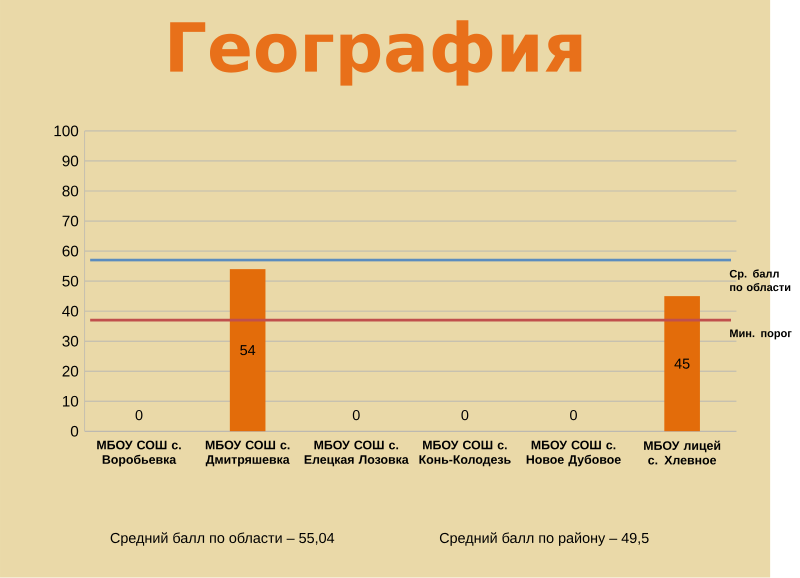  I want to click on y-tick-label: 30, so click(70, 341).